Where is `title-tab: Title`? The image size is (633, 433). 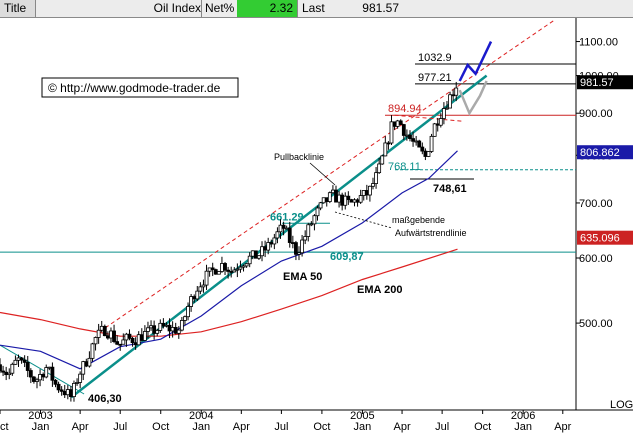 title-tab: Title is located at coordinates (18, 8).